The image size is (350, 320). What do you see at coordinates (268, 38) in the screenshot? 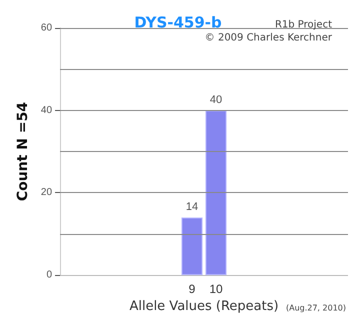
I see `annotation: © 2009 Charles Kerchner` at bounding box center [268, 38].